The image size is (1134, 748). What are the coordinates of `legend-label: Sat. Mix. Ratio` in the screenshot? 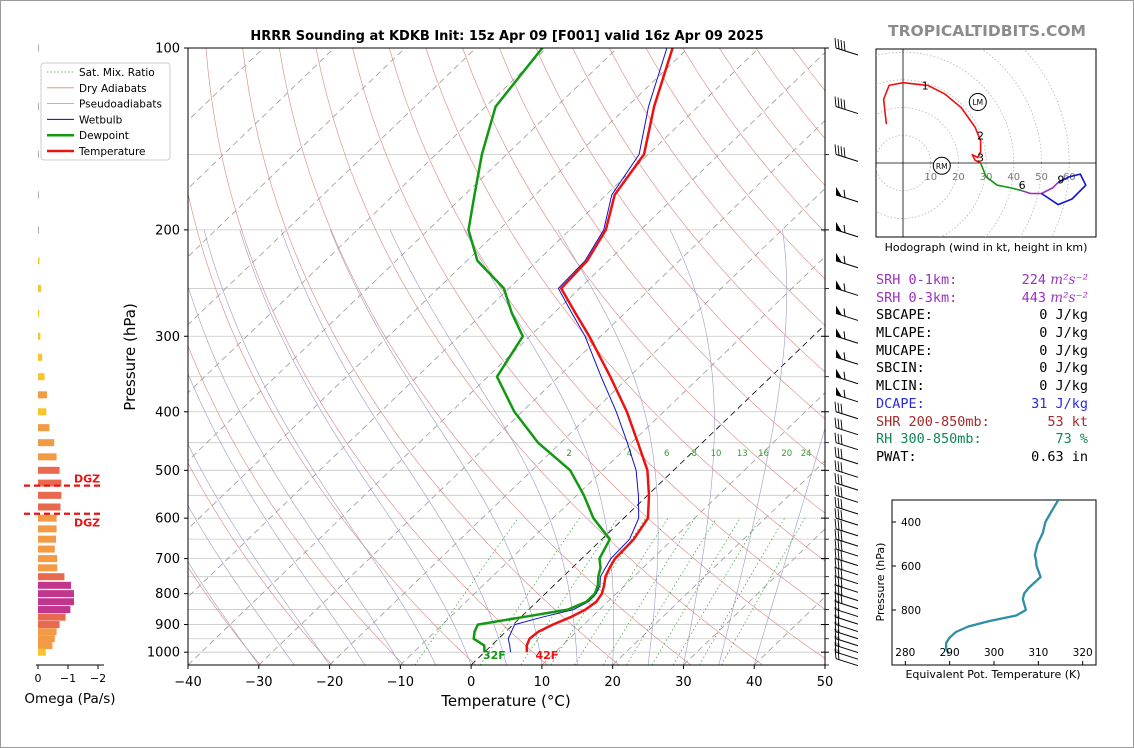 It's located at (117, 73).